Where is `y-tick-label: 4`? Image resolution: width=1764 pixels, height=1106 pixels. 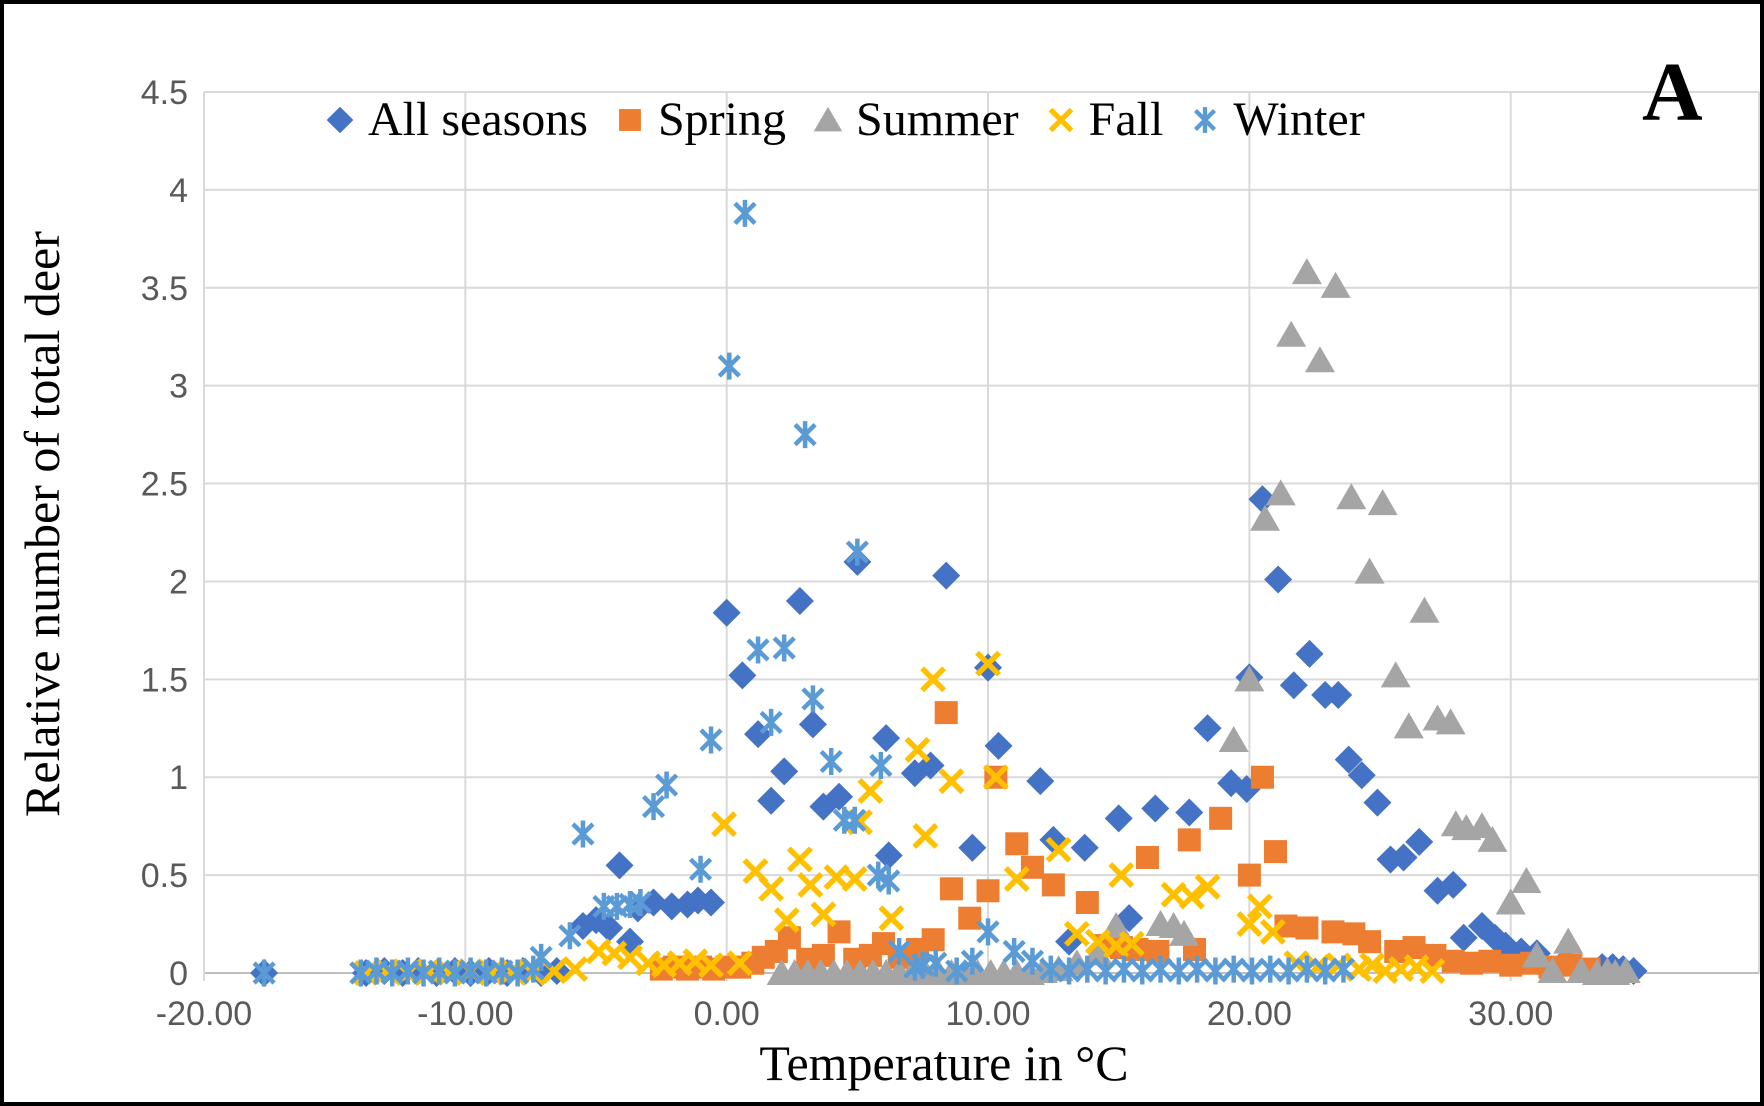 y-tick-label: 4 is located at coordinates (178, 191).